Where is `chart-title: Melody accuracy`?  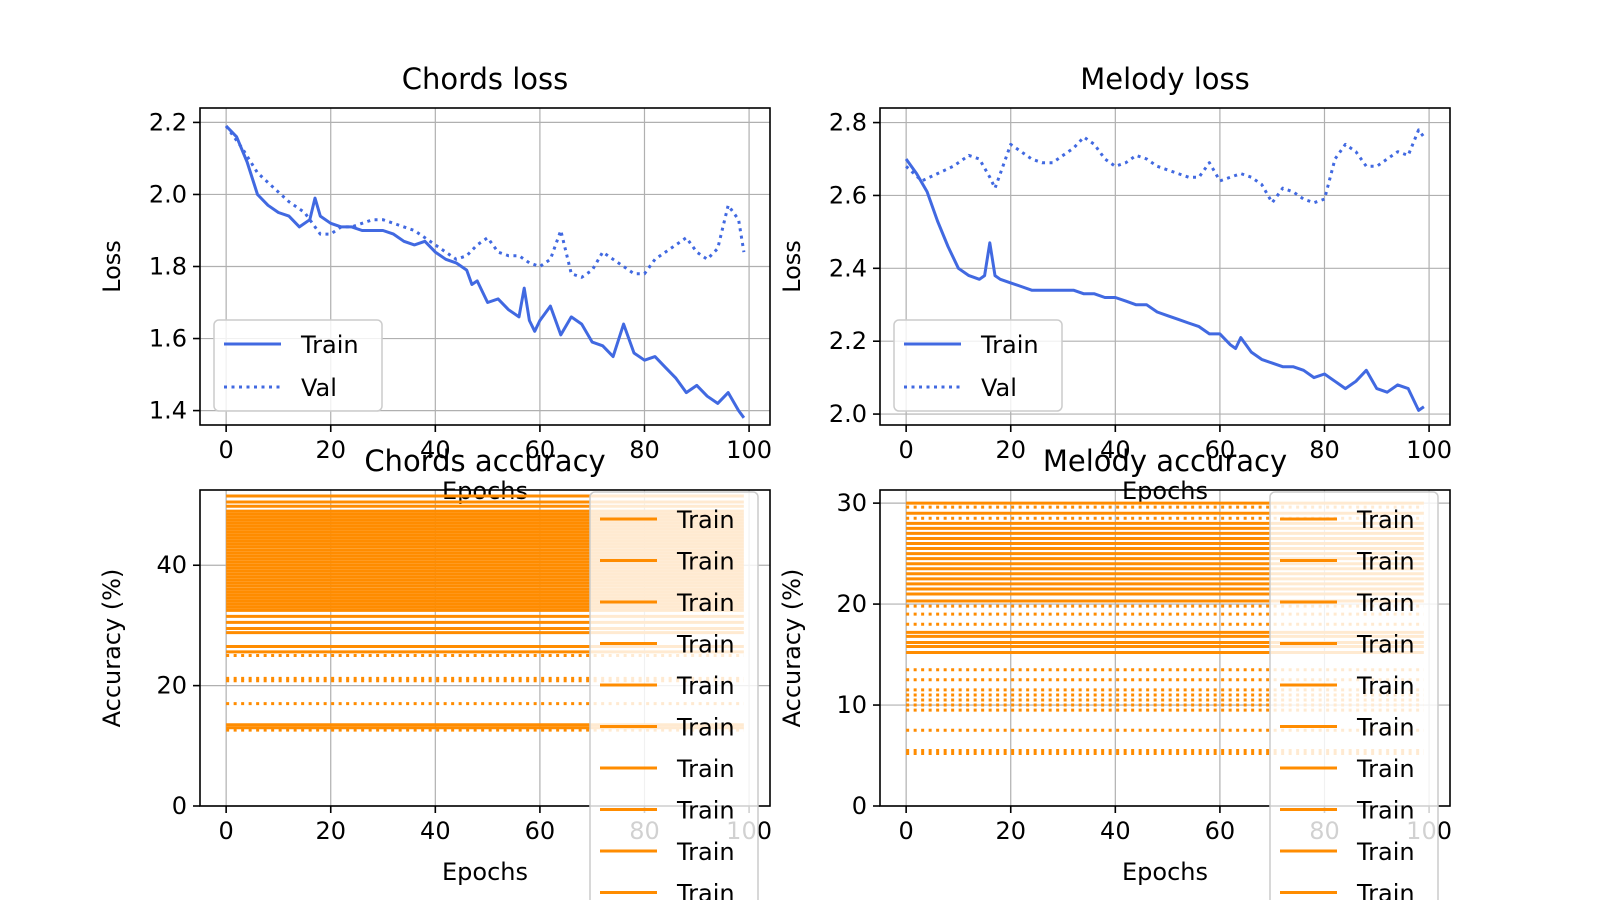
chart-title: Melody accuracy is located at coordinates (1165, 461).